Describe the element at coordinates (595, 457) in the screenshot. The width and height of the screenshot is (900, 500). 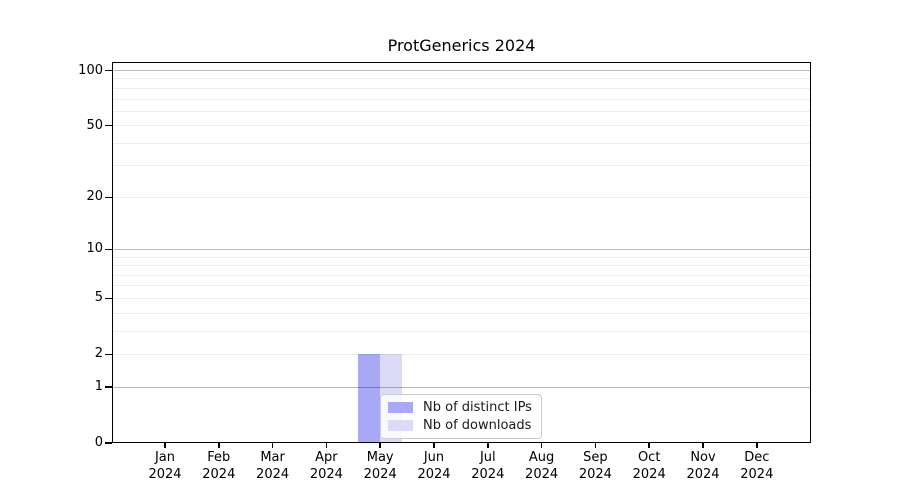
I see `x-tick-month: Sep` at that location.